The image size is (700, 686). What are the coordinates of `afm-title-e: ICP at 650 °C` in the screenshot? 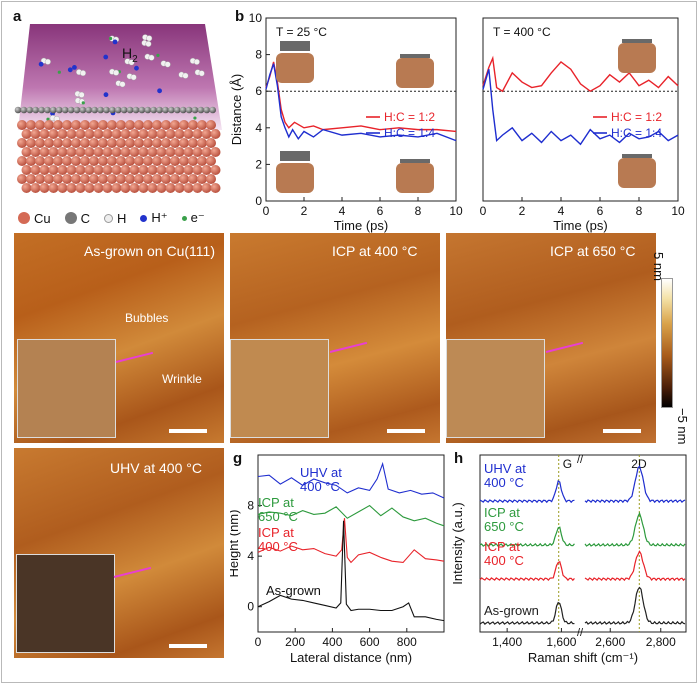 It's located at (593, 251).